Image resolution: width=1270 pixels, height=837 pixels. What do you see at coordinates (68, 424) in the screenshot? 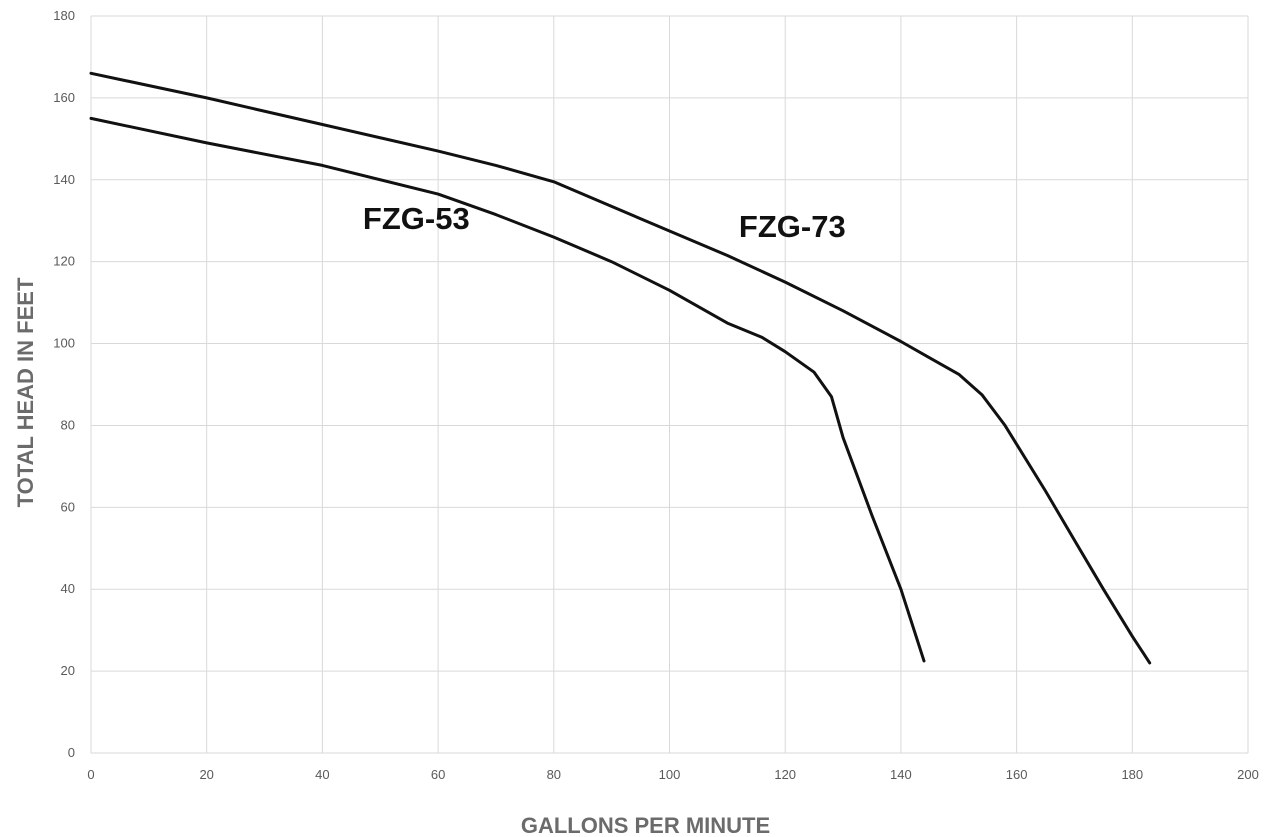
I see `y-tick-label: 80` at bounding box center [68, 424].